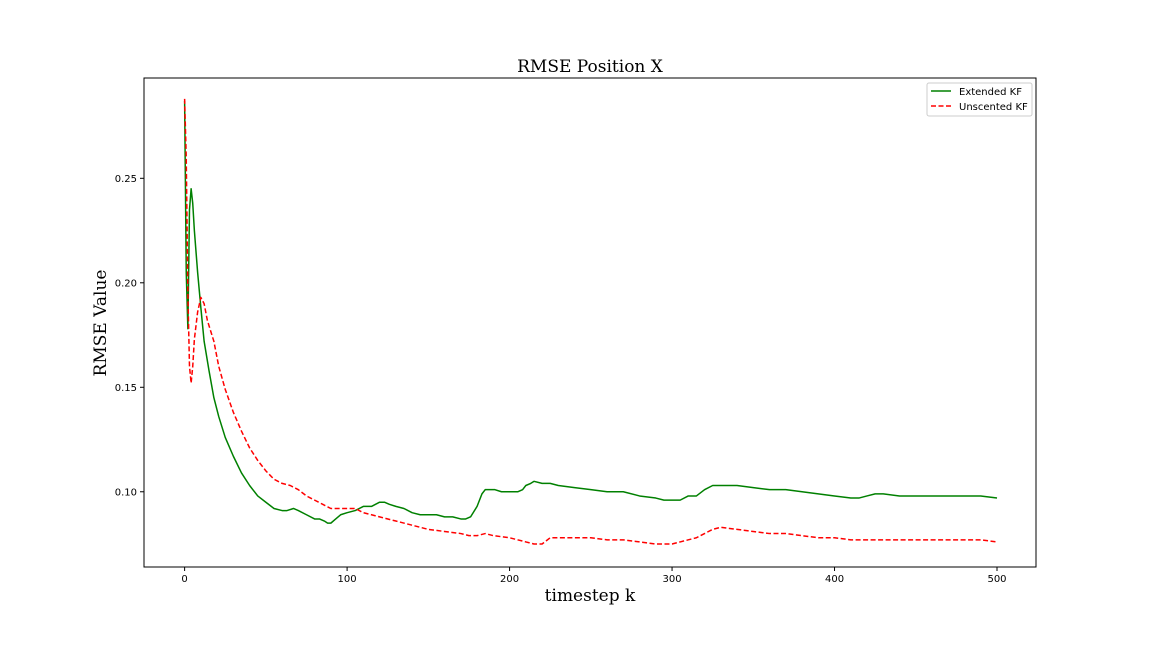  Describe the element at coordinates (590, 596) in the screenshot. I see `x-axis-label: timestep k` at that location.